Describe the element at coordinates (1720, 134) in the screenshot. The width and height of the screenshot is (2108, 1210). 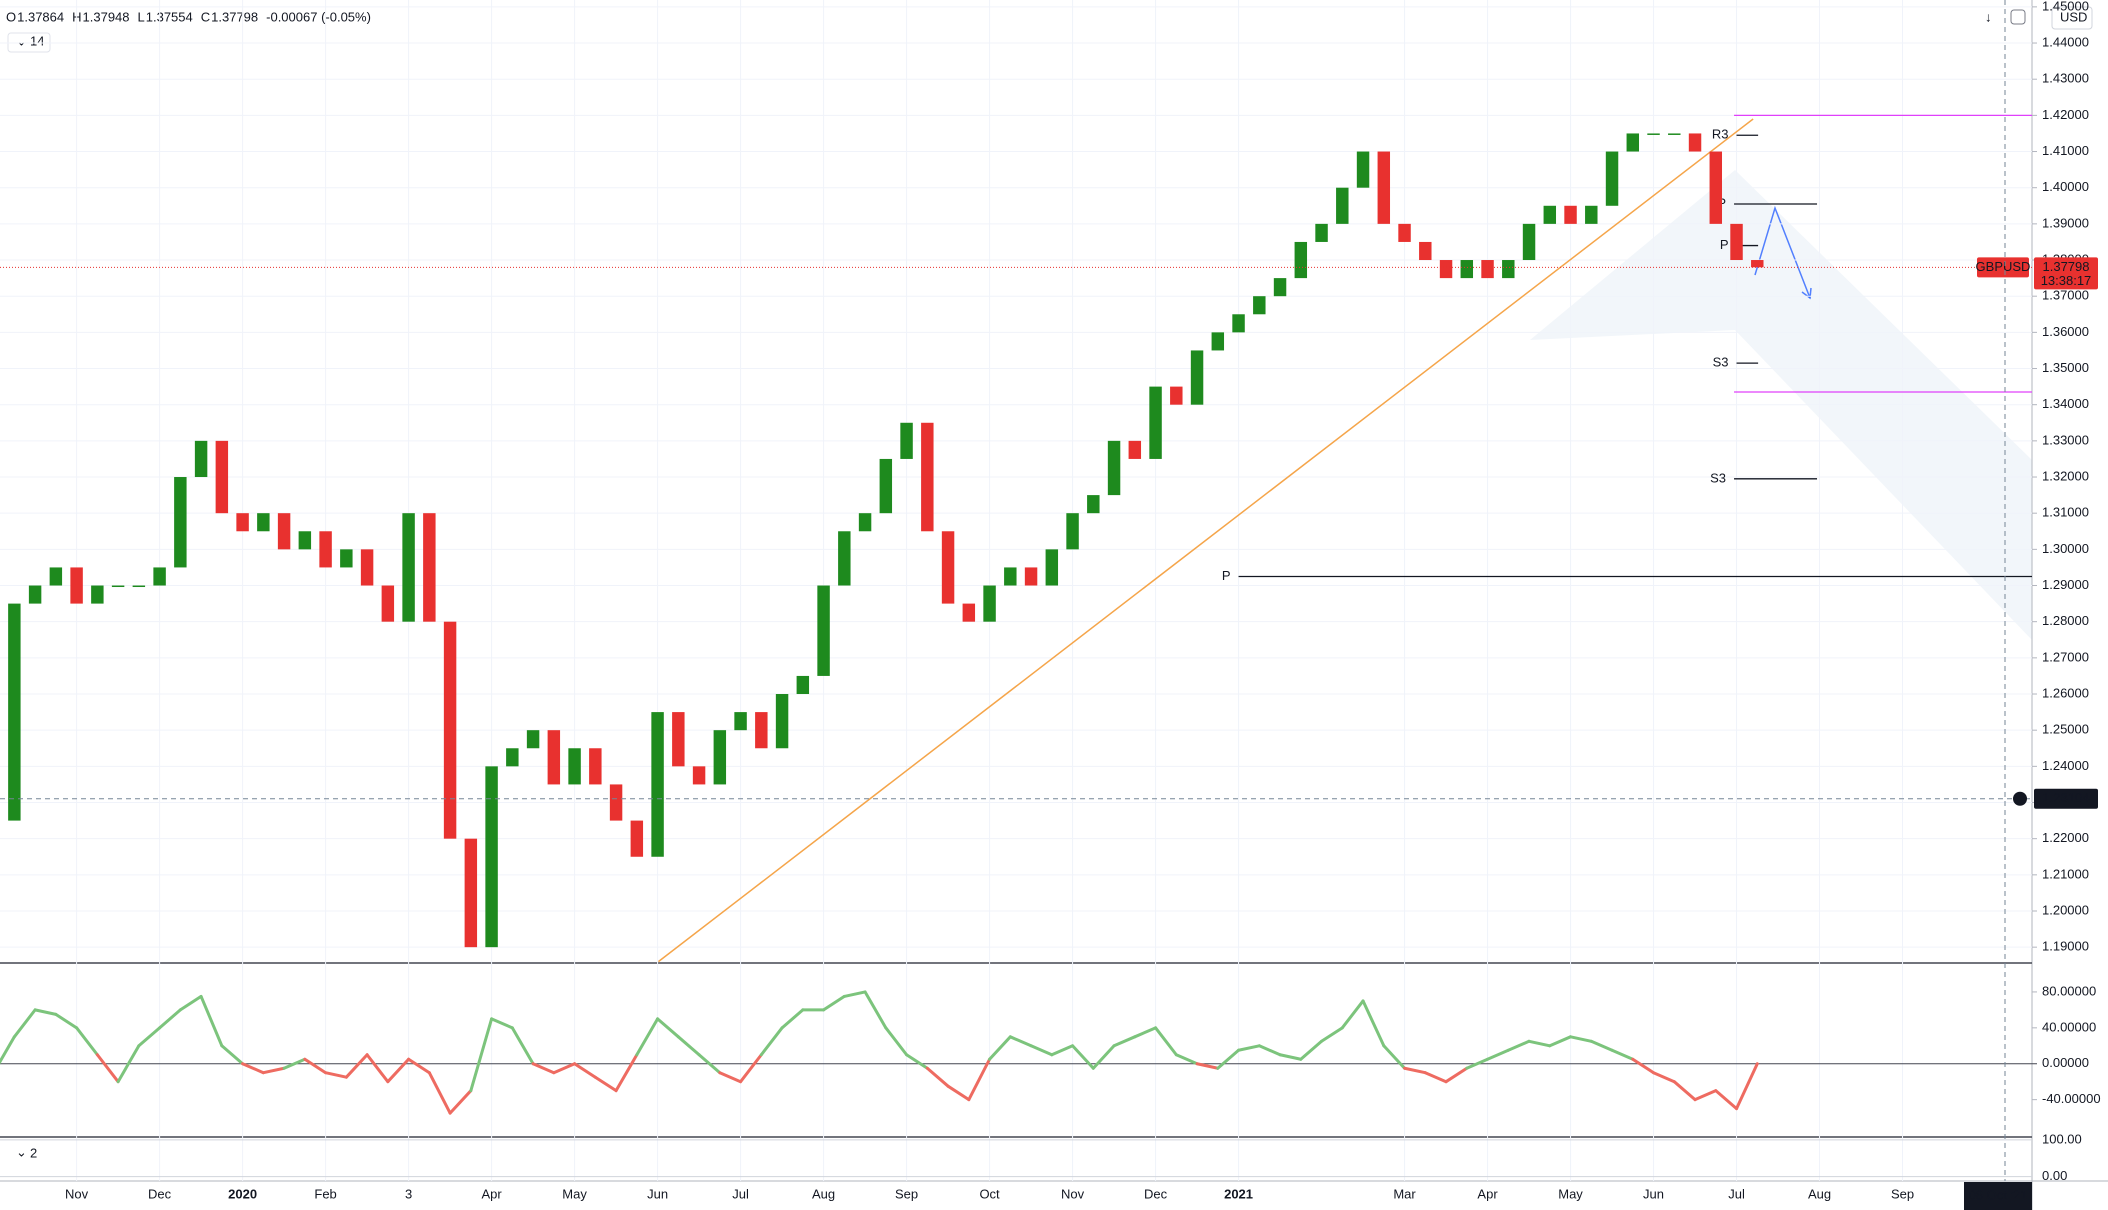
I see `level-label: R3` at that location.